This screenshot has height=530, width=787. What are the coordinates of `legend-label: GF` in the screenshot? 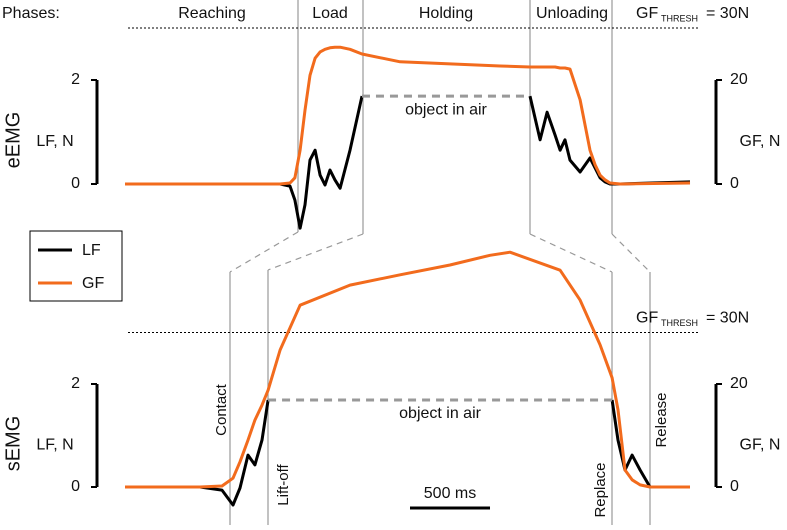 It's located at (93, 283).